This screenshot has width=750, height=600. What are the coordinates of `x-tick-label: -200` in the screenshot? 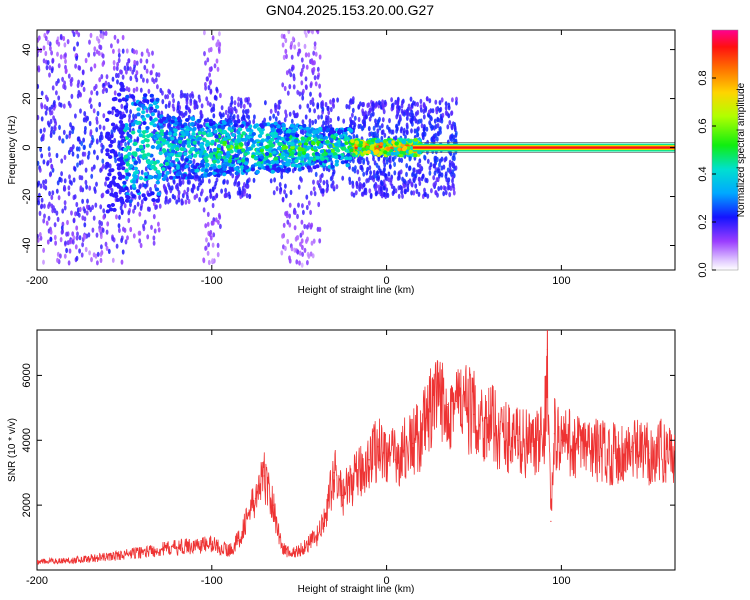 It's located at (37, 581).